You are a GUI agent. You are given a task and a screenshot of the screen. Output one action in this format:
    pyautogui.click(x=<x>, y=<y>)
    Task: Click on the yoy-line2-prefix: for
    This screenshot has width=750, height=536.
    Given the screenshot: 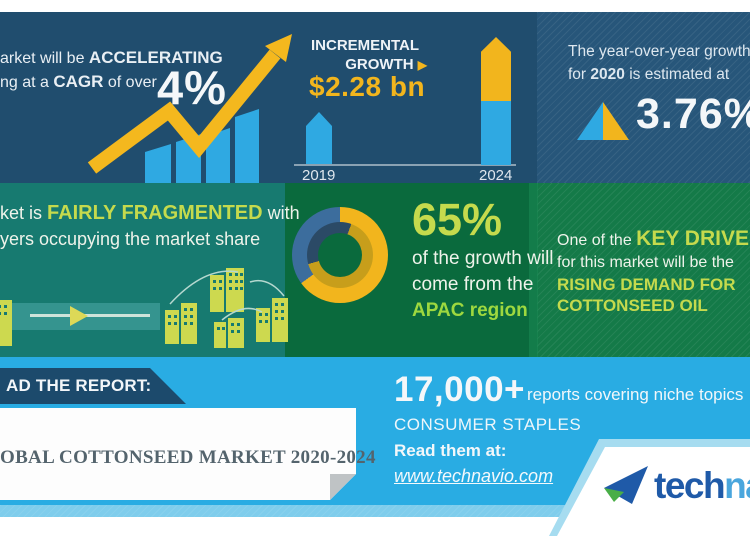 What is the action you would take?
    pyautogui.click(x=579, y=74)
    